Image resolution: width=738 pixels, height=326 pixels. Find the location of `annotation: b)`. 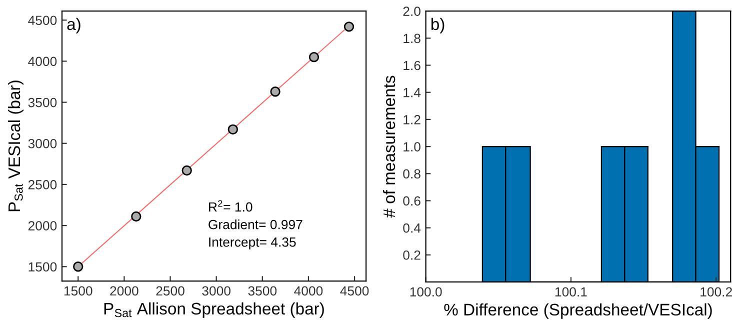

annotation: b) is located at coordinates (437, 26).